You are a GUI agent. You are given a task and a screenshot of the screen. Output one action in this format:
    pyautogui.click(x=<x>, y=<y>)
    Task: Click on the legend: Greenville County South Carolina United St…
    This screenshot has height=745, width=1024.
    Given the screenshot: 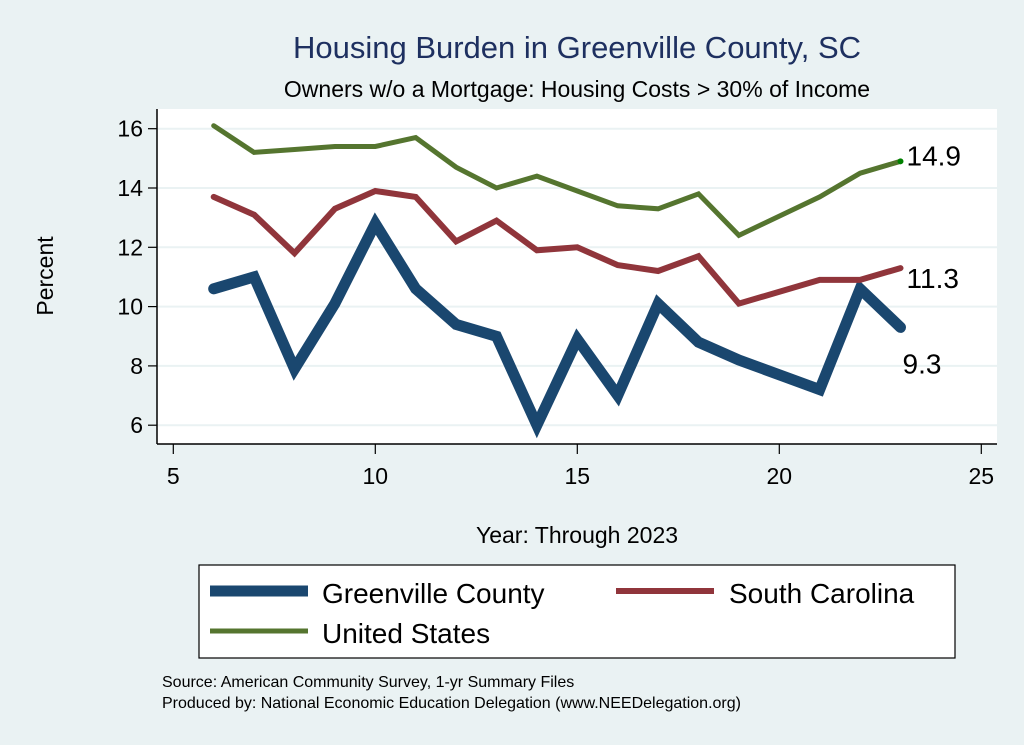 What is the action you would take?
    pyautogui.click(x=577, y=611)
    